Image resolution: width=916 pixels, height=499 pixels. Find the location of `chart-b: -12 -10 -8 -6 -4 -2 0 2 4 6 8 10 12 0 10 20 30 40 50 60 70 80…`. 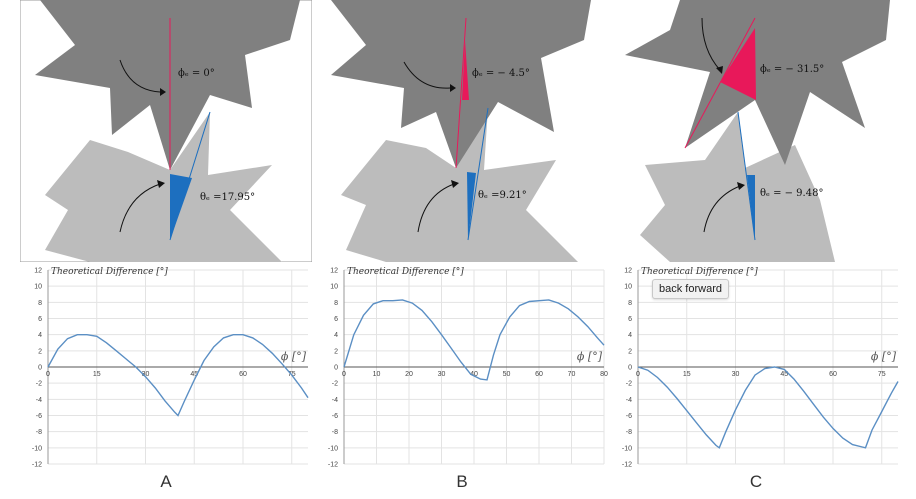

chart-b: -12 -10 -8 -6 -4 -2 0 2 4 6 8 10 12 0 10 20 30 40 50 60 70 80… is located at coordinates (468, 367).